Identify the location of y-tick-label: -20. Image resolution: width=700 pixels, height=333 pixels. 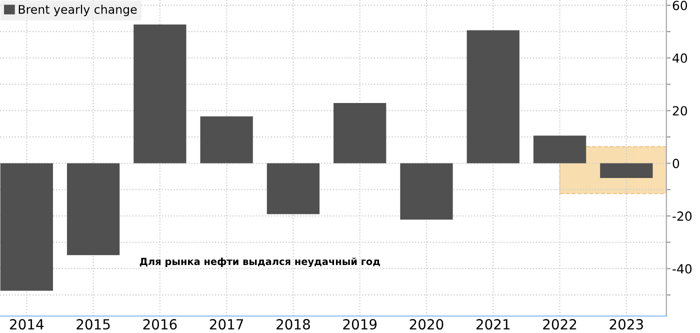
(682, 216).